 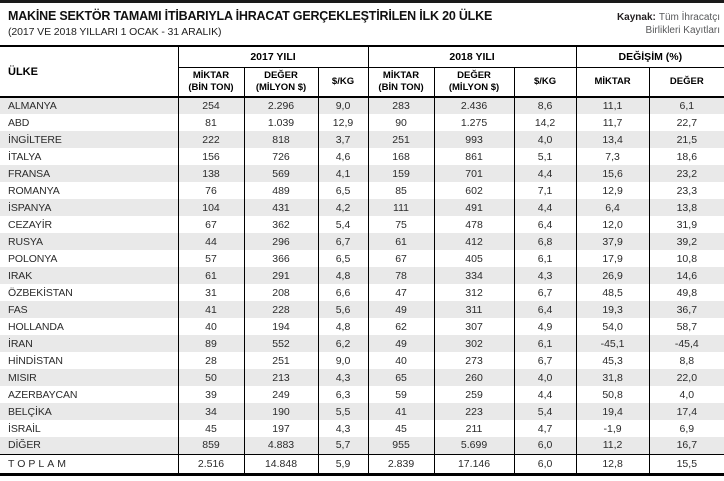 I want to click on total-cell: 5,9, so click(x=343, y=463).